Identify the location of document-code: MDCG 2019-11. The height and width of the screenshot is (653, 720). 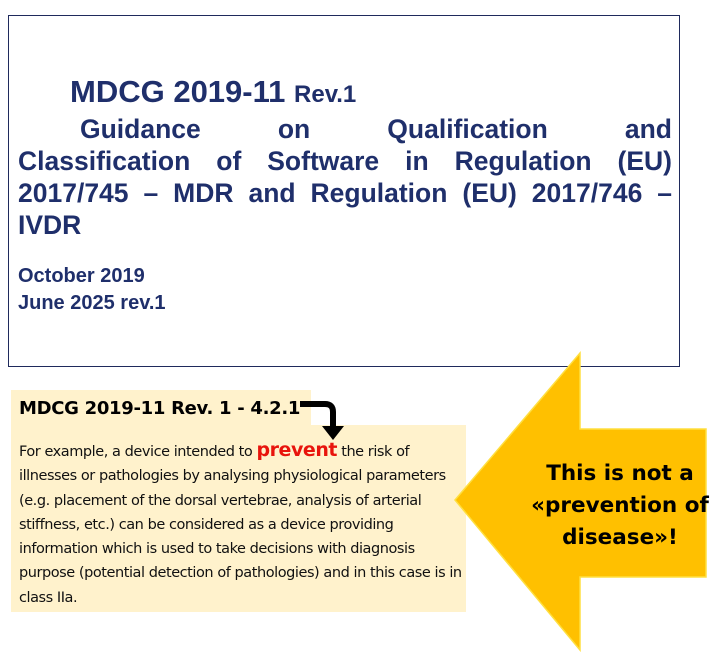
(178, 91).